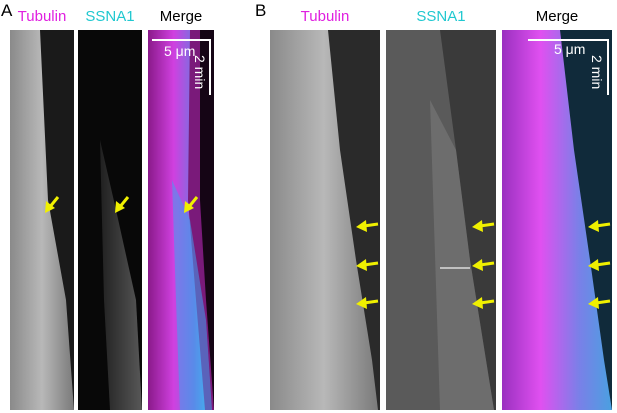 This screenshot has height=413, width=617. Describe the element at coordinates (380, 67) in the screenshot. I see `scale-bars` at that location.